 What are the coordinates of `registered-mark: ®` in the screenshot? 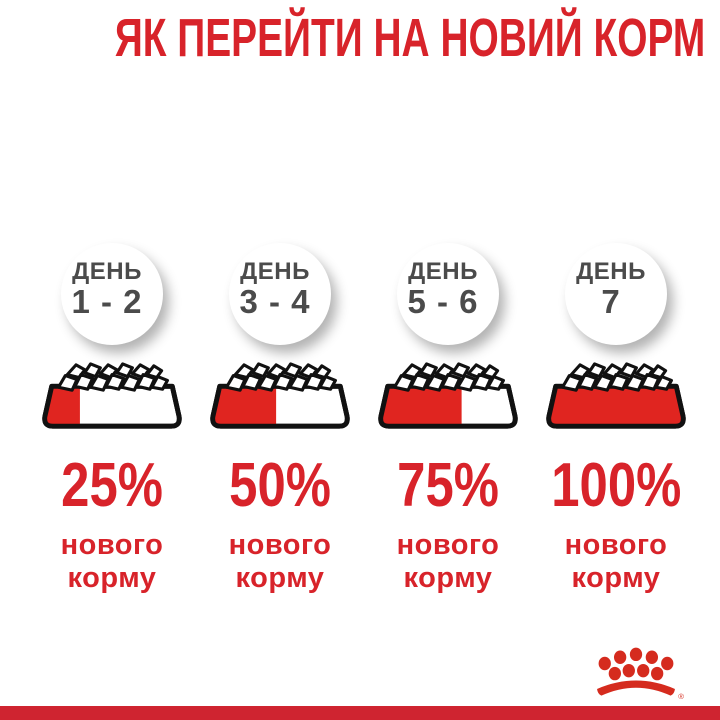 It's located at (681, 696).